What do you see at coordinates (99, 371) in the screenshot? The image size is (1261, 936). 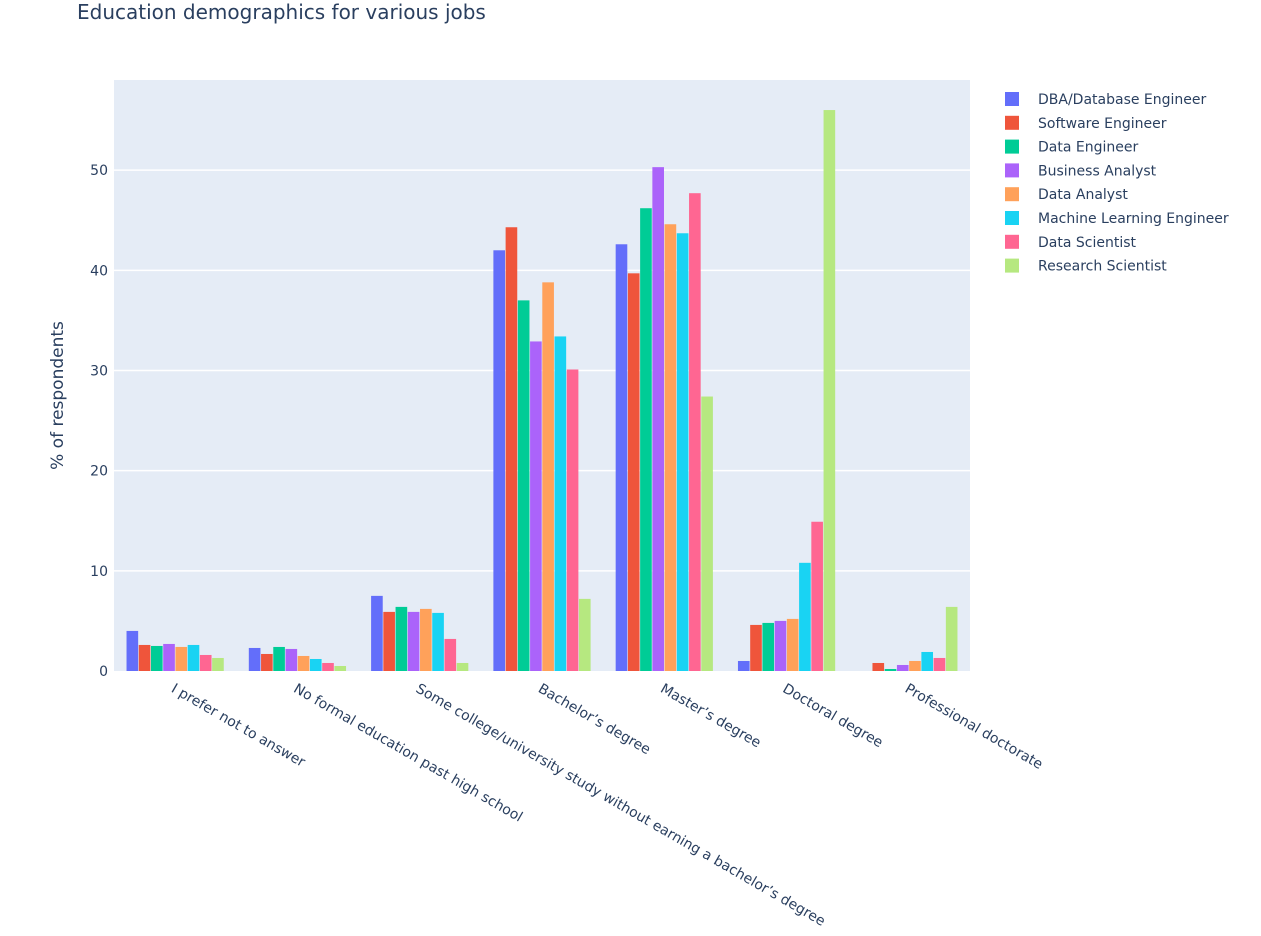 I see `y-tick-label: 30` at bounding box center [99, 371].